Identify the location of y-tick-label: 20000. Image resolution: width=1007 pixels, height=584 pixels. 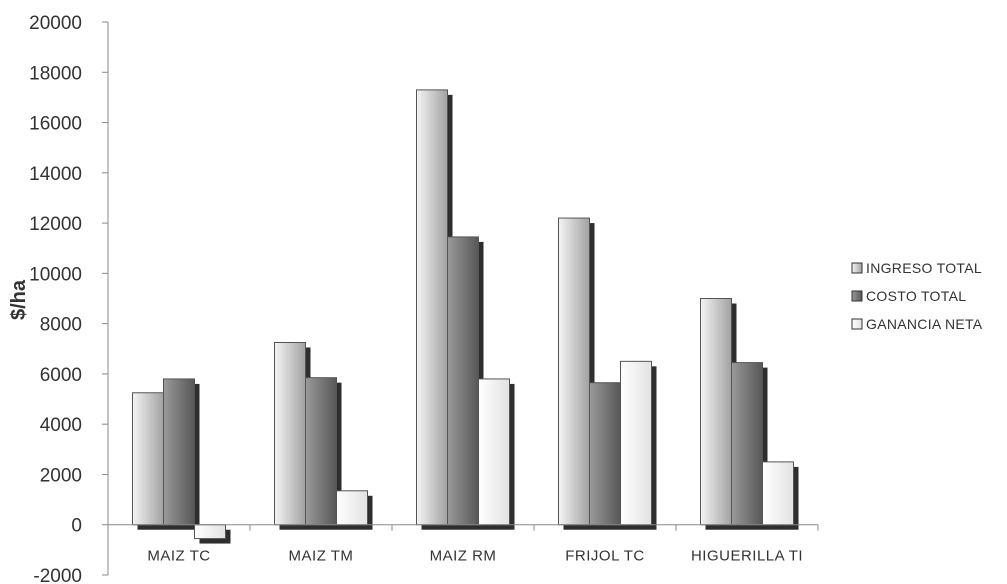
(55, 23).